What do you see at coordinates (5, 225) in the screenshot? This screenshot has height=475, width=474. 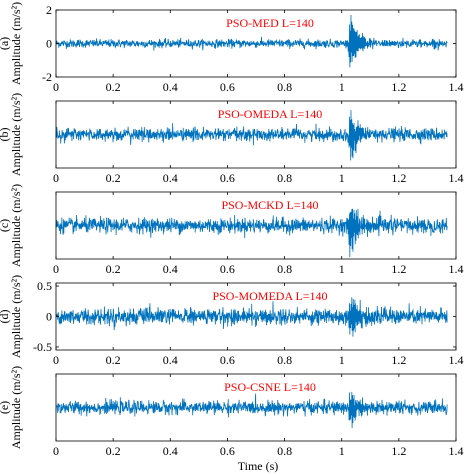 I see `panel-letter: (c)` at bounding box center [5, 225].